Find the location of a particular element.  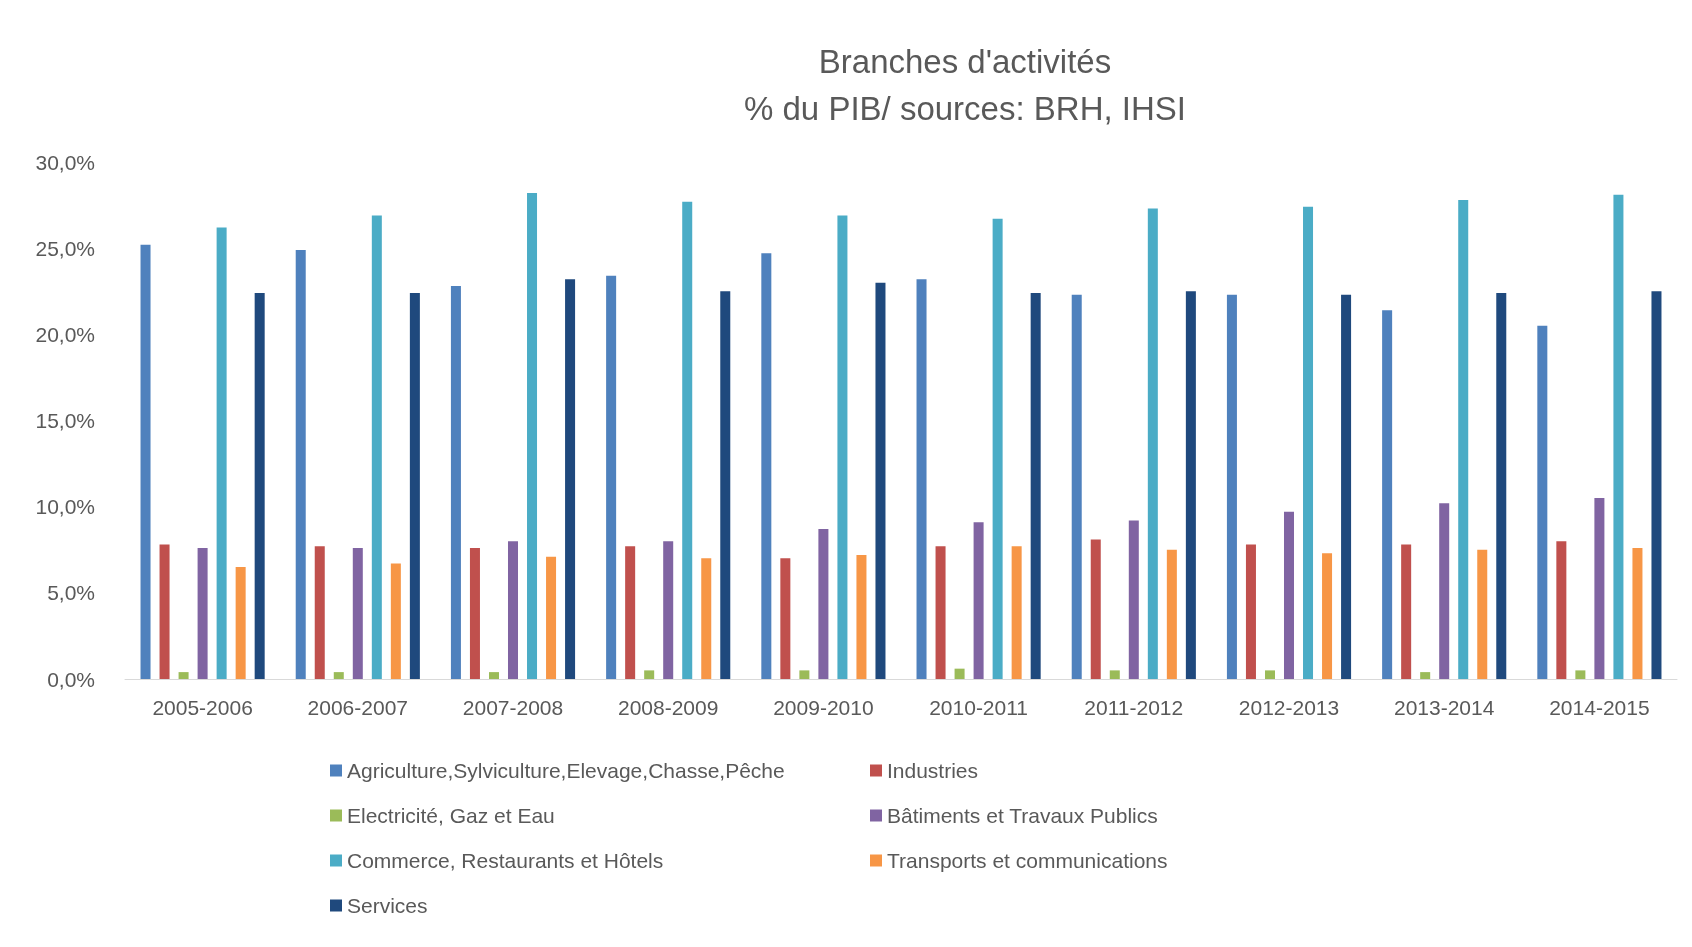

y-tick-label: 20,0% is located at coordinates (65, 334).